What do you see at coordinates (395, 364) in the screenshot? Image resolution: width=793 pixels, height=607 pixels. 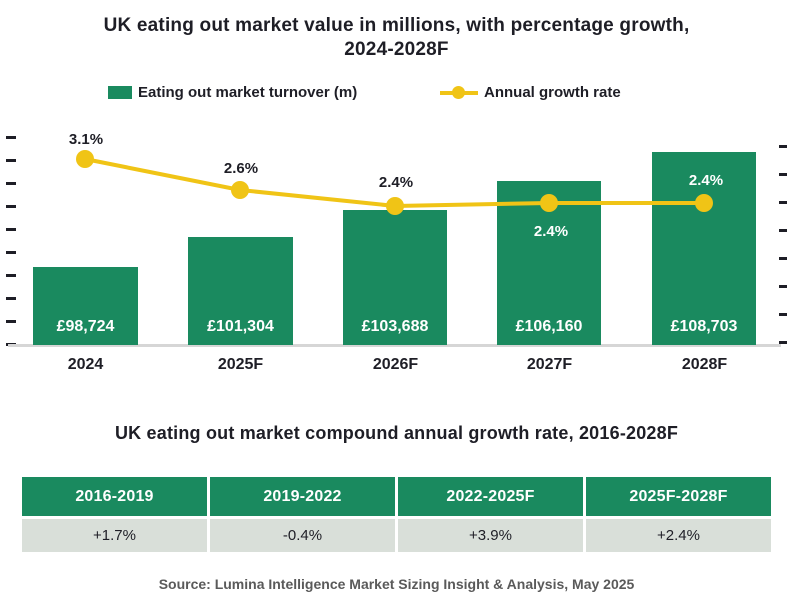 I see `x-axis-label-2026f: 2026F` at bounding box center [395, 364].